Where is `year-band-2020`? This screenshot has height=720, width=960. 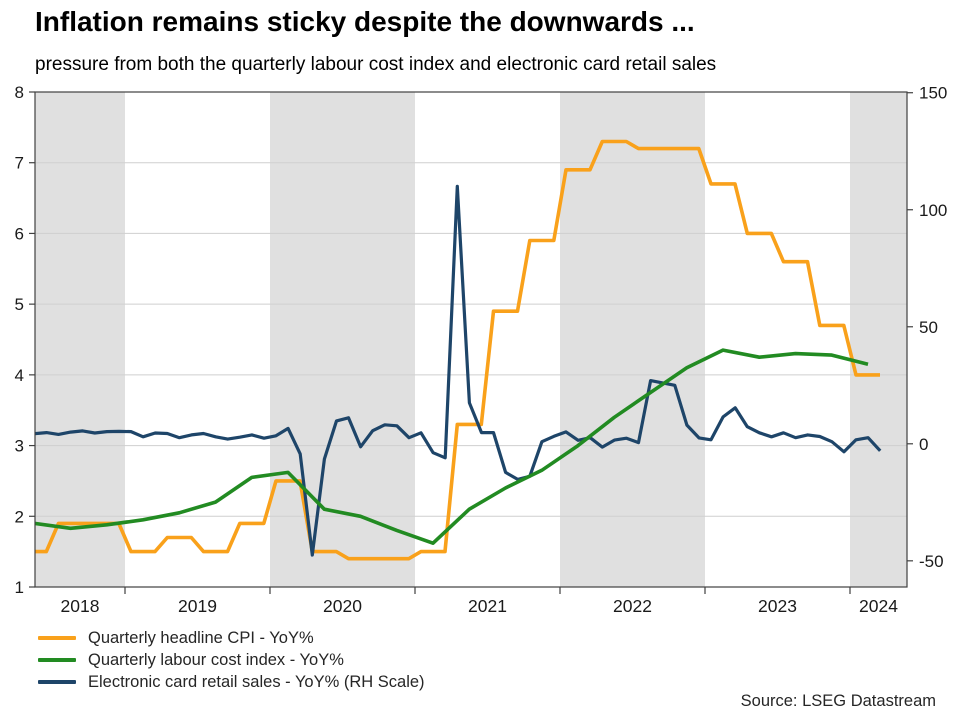 year-band-2020 is located at coordinates (342, 339).